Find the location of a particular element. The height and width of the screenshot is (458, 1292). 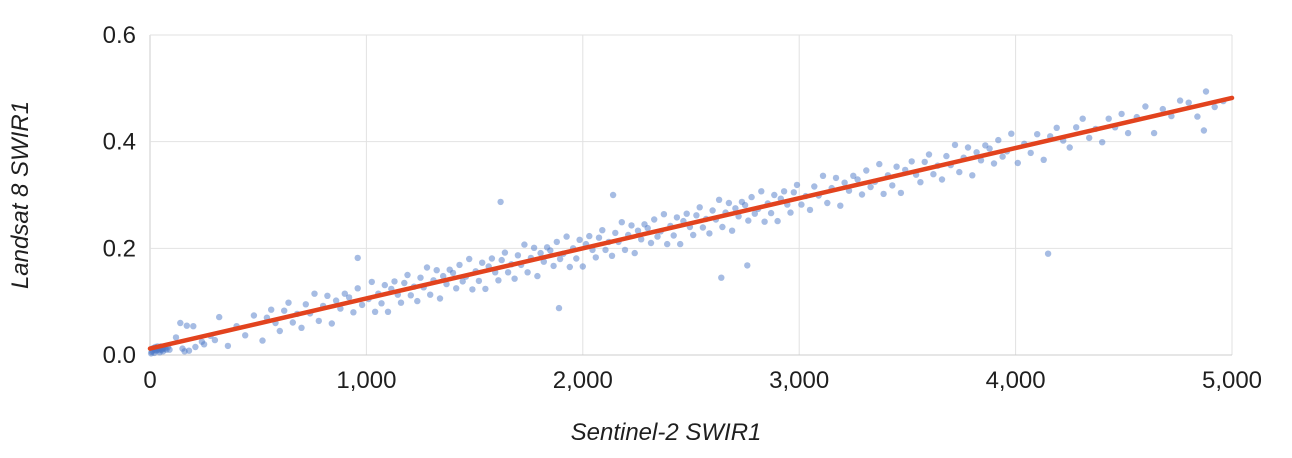

y-axis-title: Landsat 8 SWIR1 is located at coordinates (20, 195).